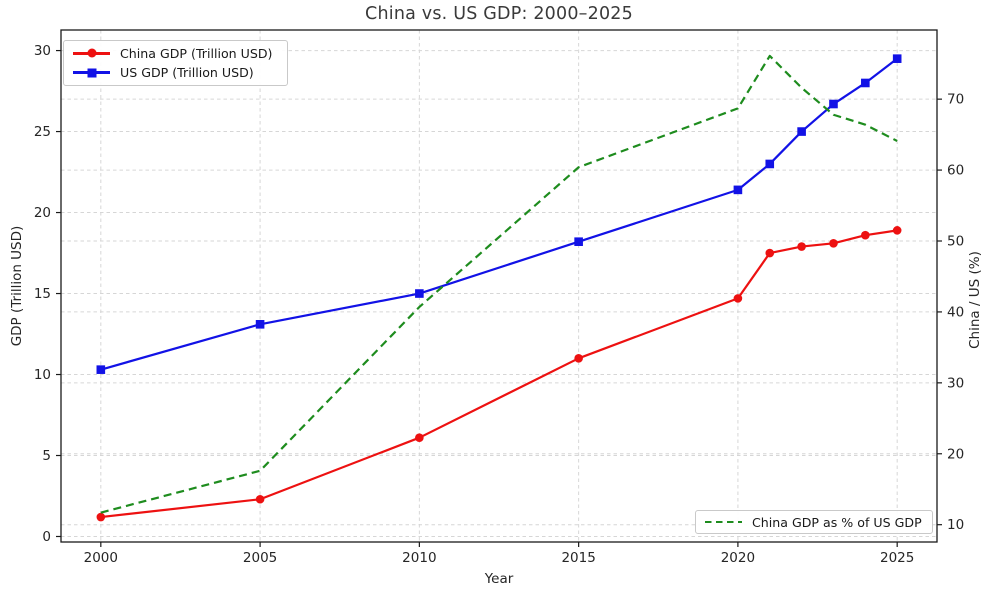 Image resolution: width=1000 pixels, height=595 pixels. What do you see at coordinates (578, 558) in the screenshot?
I see `x-tick-label: 2015` at bounding box center [578, 558].